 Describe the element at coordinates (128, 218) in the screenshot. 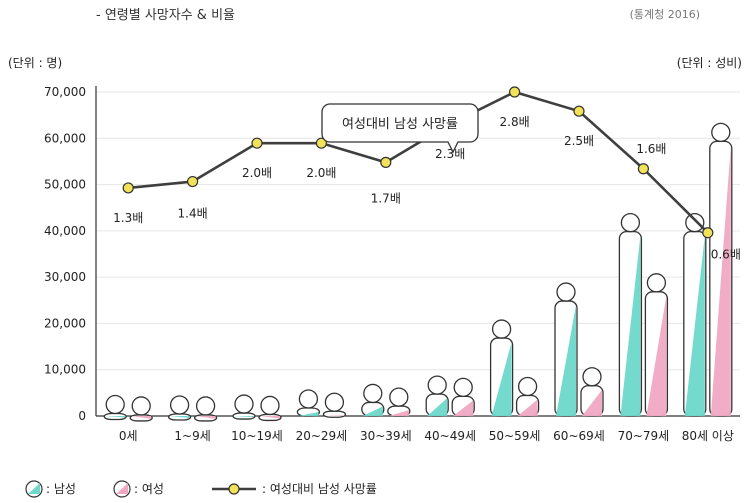

I see `ratio-label: 1.3배` at that location.